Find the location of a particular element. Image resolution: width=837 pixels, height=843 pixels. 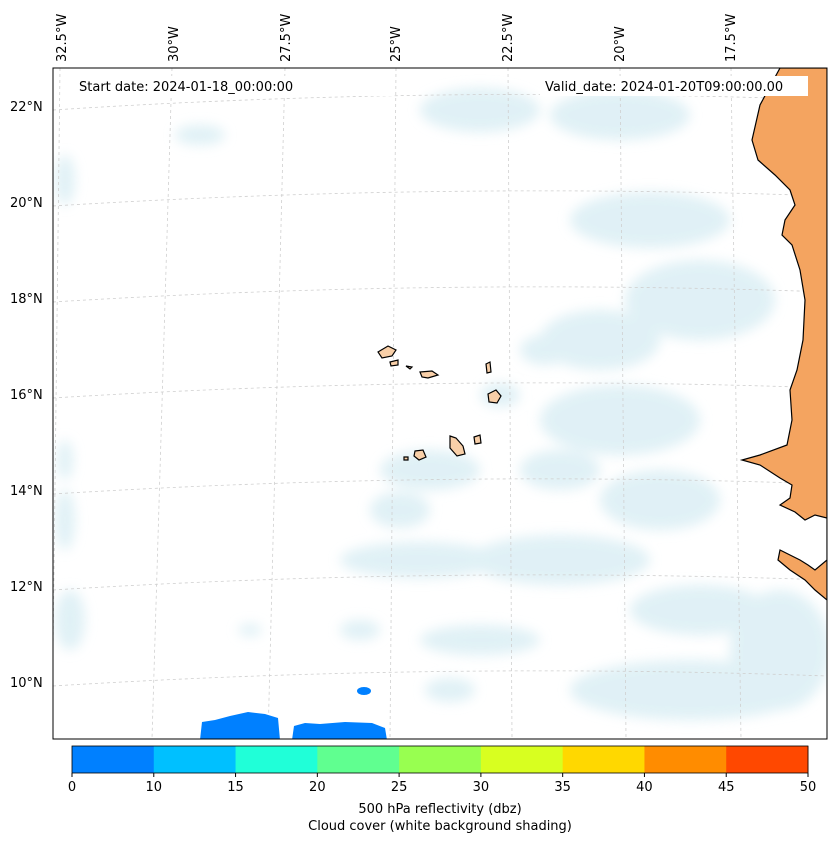

lon-label: 20°W is located at coordinates (620, 44).